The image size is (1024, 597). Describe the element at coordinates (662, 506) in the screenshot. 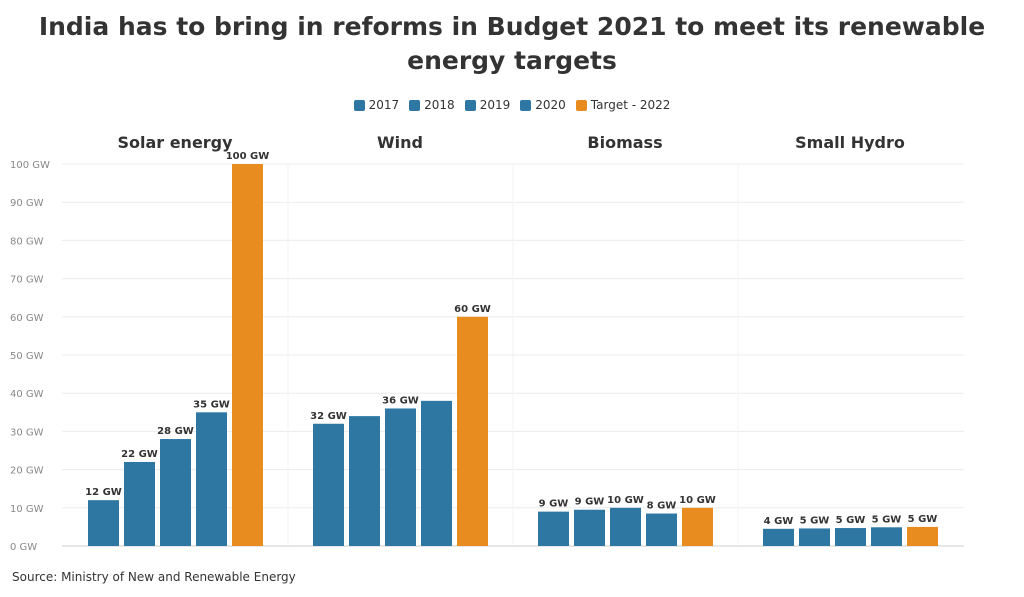

I see `data-label: 8 GW` at that location.